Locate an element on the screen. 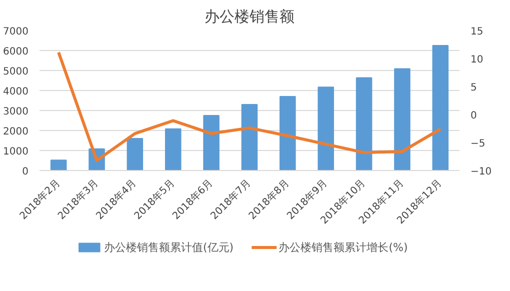 The height and width of the screenshot is (291, 510). y-tick-label: 1000 is located at coordinates (16, 152).